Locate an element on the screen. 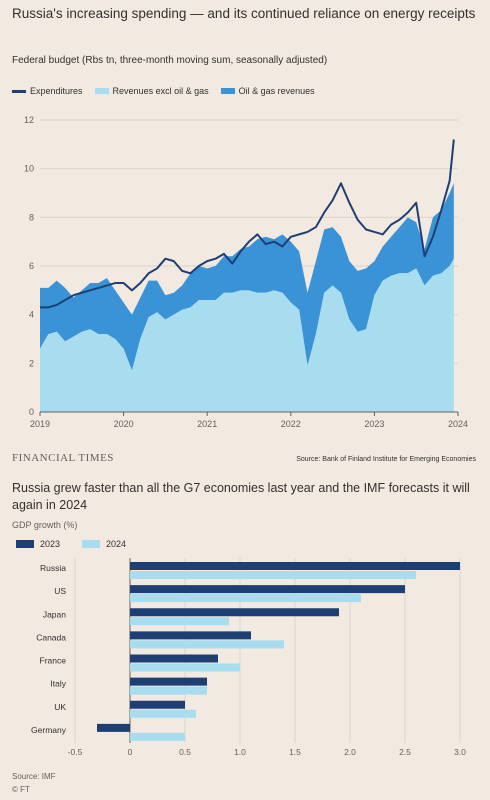 The width and height of the screenshot is (490, 800). legend-swatch-revenues-excl is located at coordinates (101, 91).